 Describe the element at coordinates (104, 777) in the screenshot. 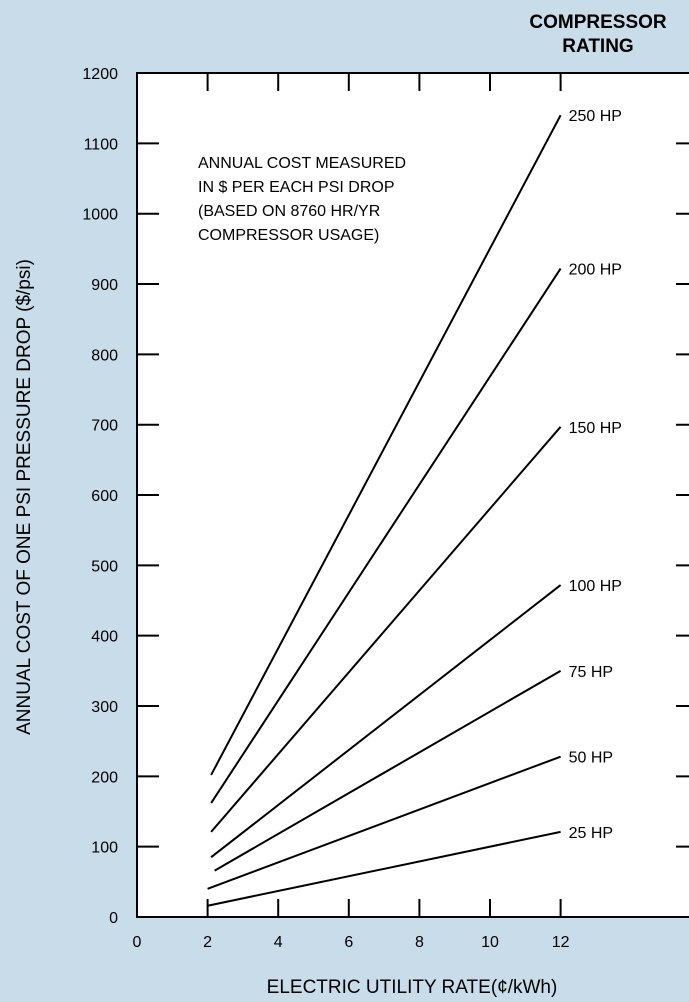

I see `y-tick-label: 200` at that location.